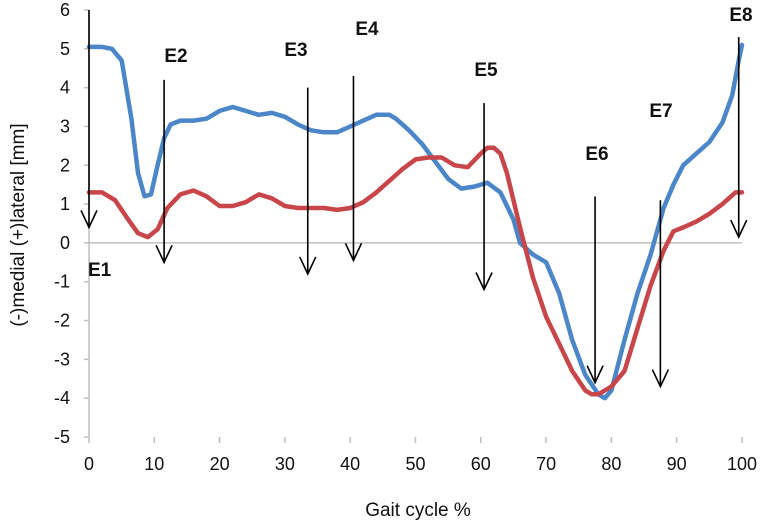 The width and height of the screenshot is (762, 528). Describe the element at coordinates (175, 56) in the screenshot. I see `event-label: E2` at that location.